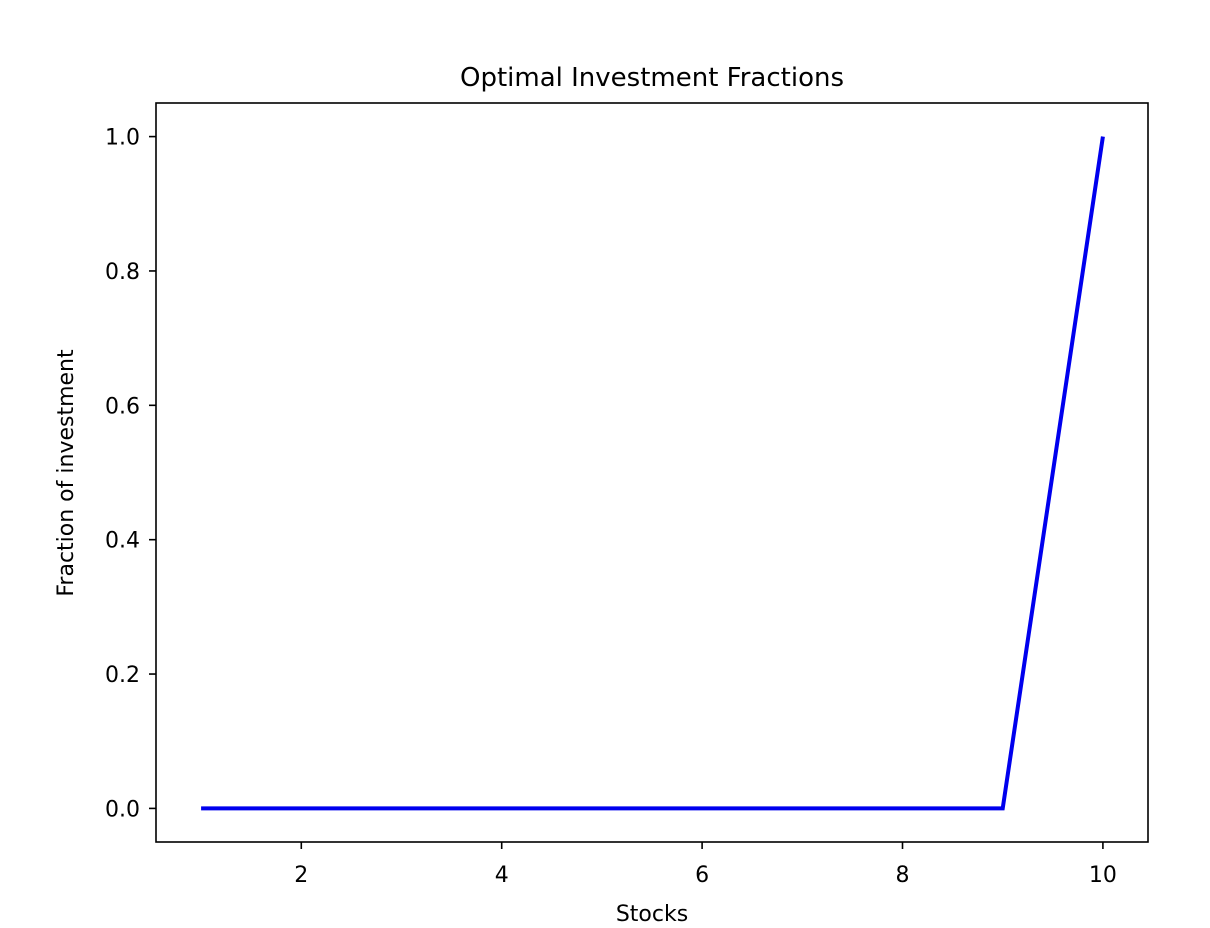 The width and height of the screenshot is (1210, 928). What do you see at coordinates (652, 914) in the screenshot?
I see `x-axis-label: Stocks` at bounding box center [652, 914].